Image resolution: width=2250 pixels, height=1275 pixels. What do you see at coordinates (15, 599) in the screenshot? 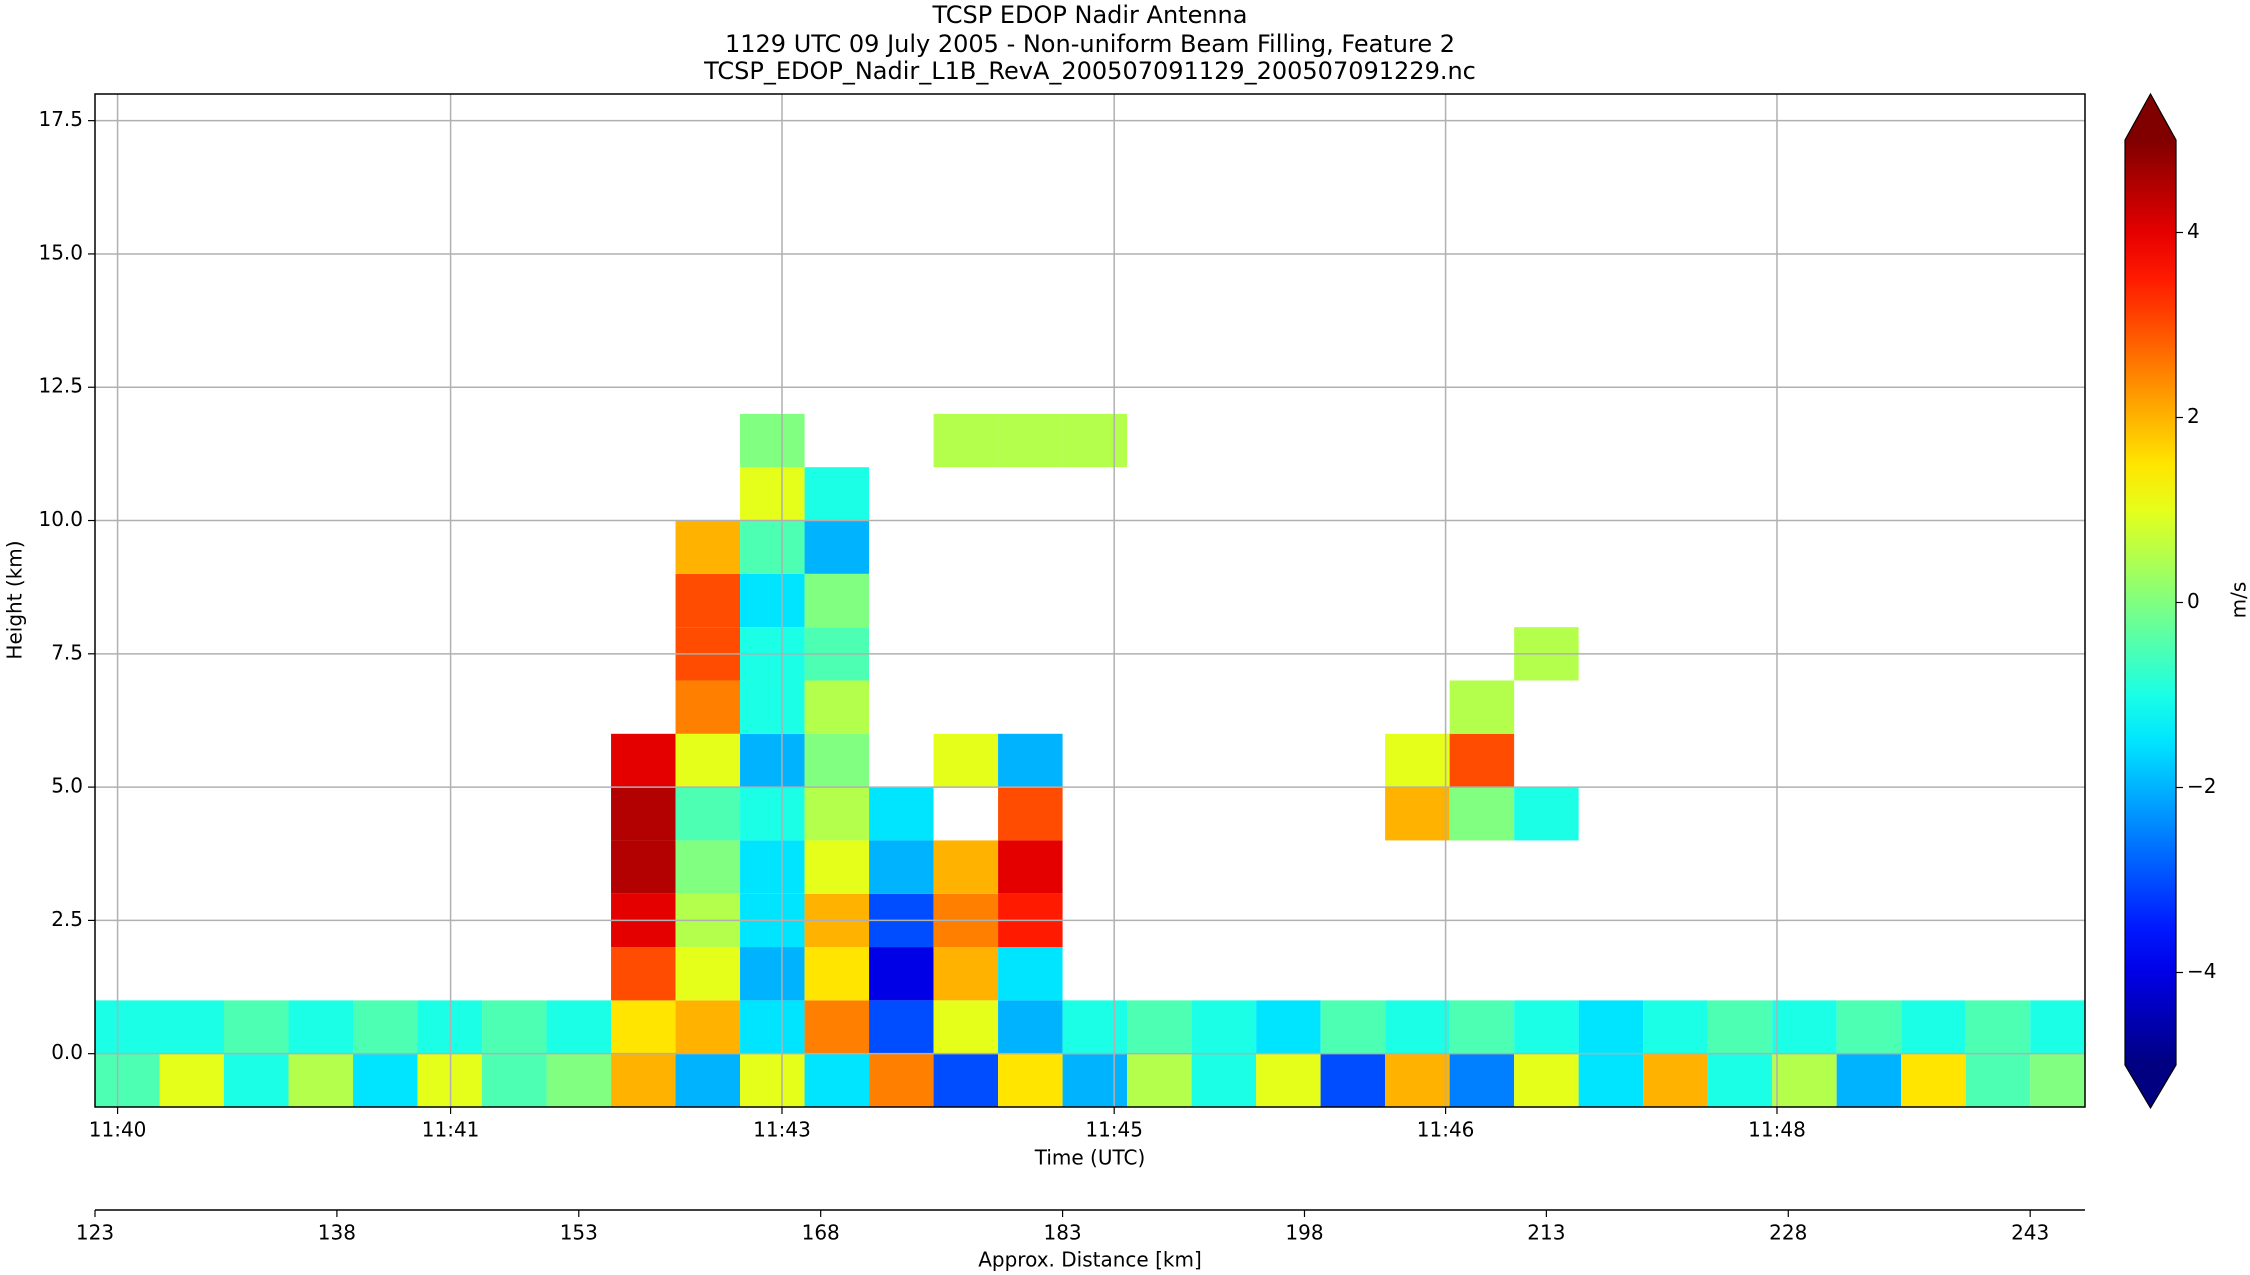
I see `y-axis-label: Height (km)` at bounding box center [15, 599].